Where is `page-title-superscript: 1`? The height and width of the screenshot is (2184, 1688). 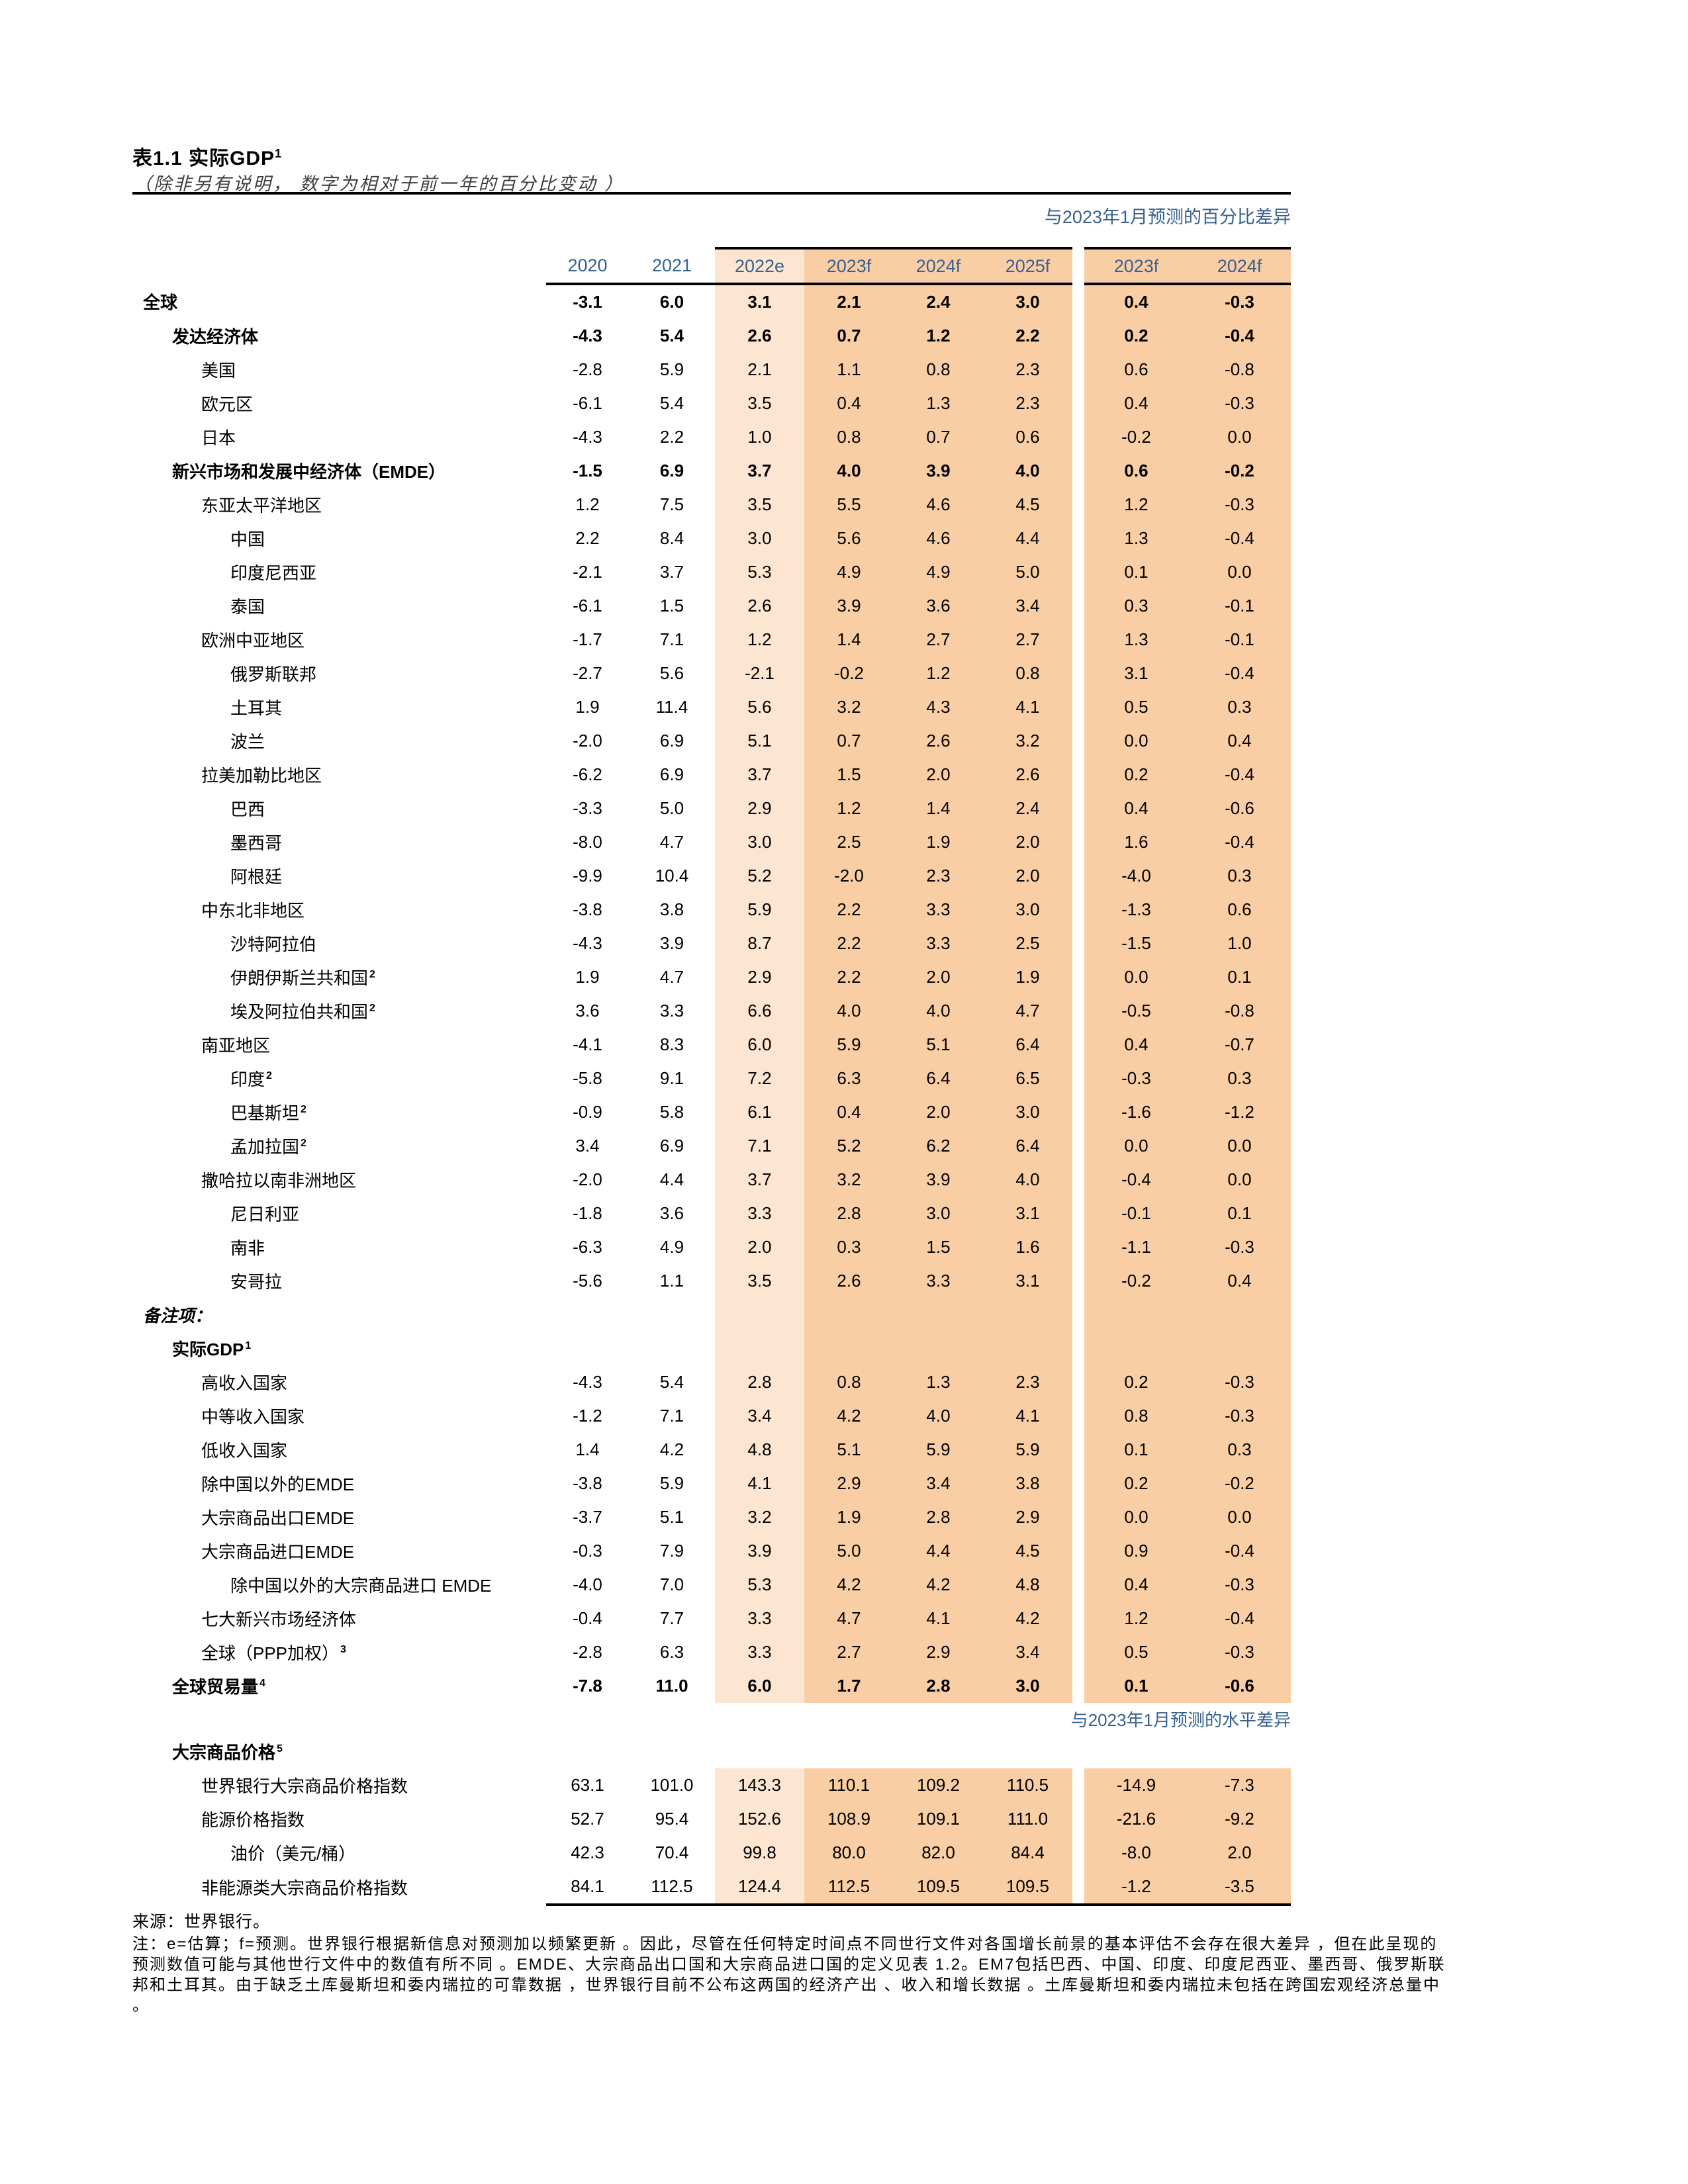
page-title-superscript: 1 is located at coordinates (279, 153).